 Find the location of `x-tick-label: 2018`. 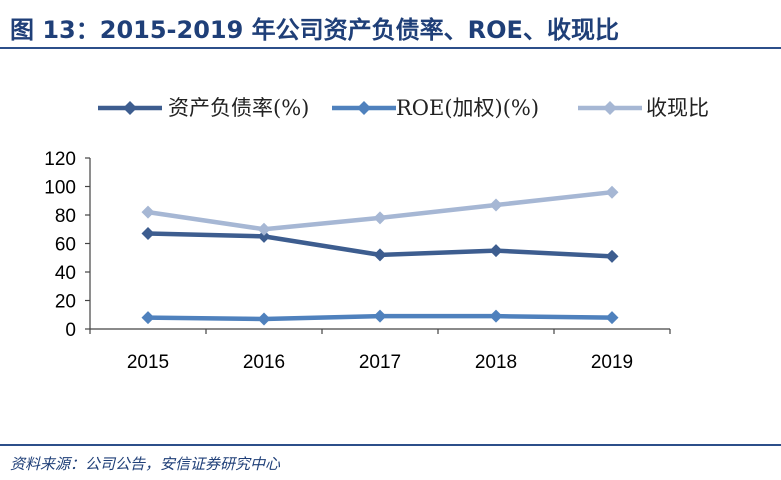

x-tick-label: 2018 is located at coordinates (496, 362).